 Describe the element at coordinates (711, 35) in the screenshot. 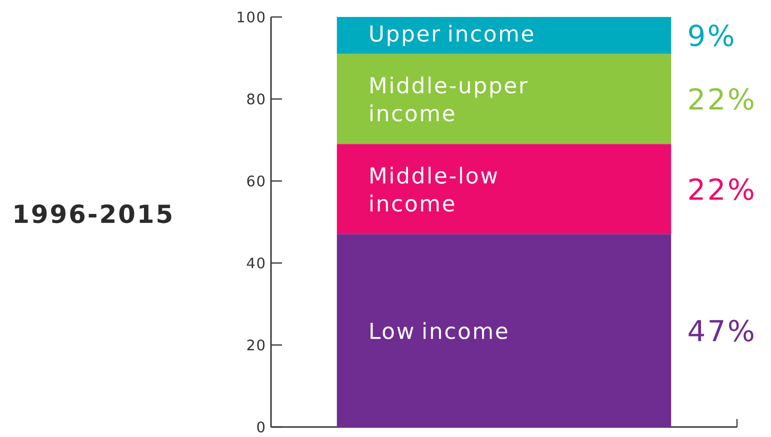

I see `text: 9%` at that location.